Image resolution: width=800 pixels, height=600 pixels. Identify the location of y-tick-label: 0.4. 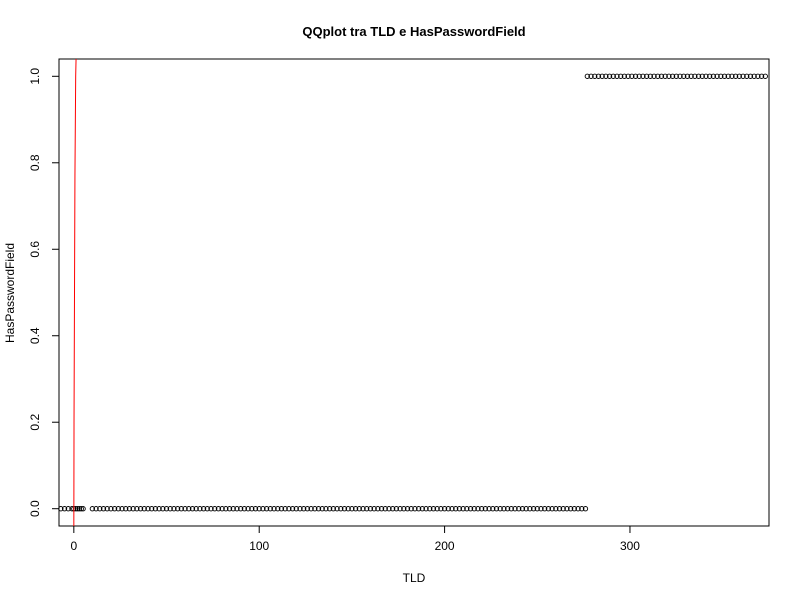
(35, 335).